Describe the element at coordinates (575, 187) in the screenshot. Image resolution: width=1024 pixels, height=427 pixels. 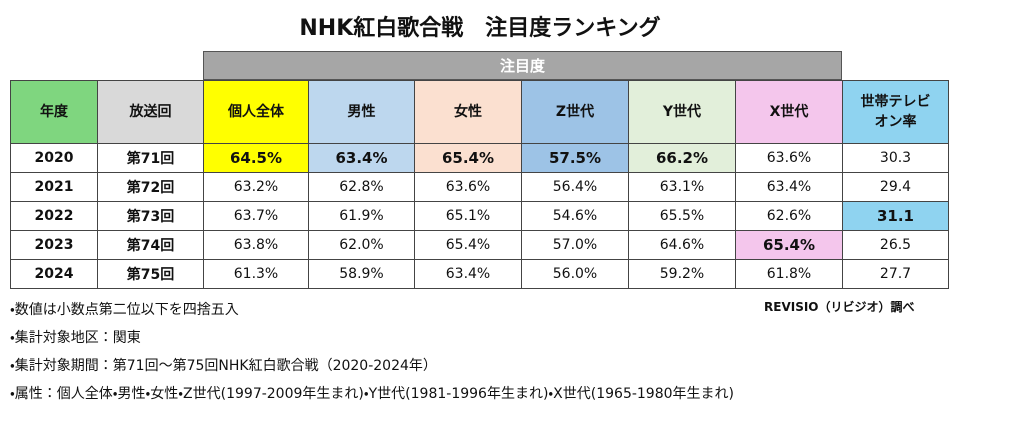
I see `table-cell: 56.4%` at that location.